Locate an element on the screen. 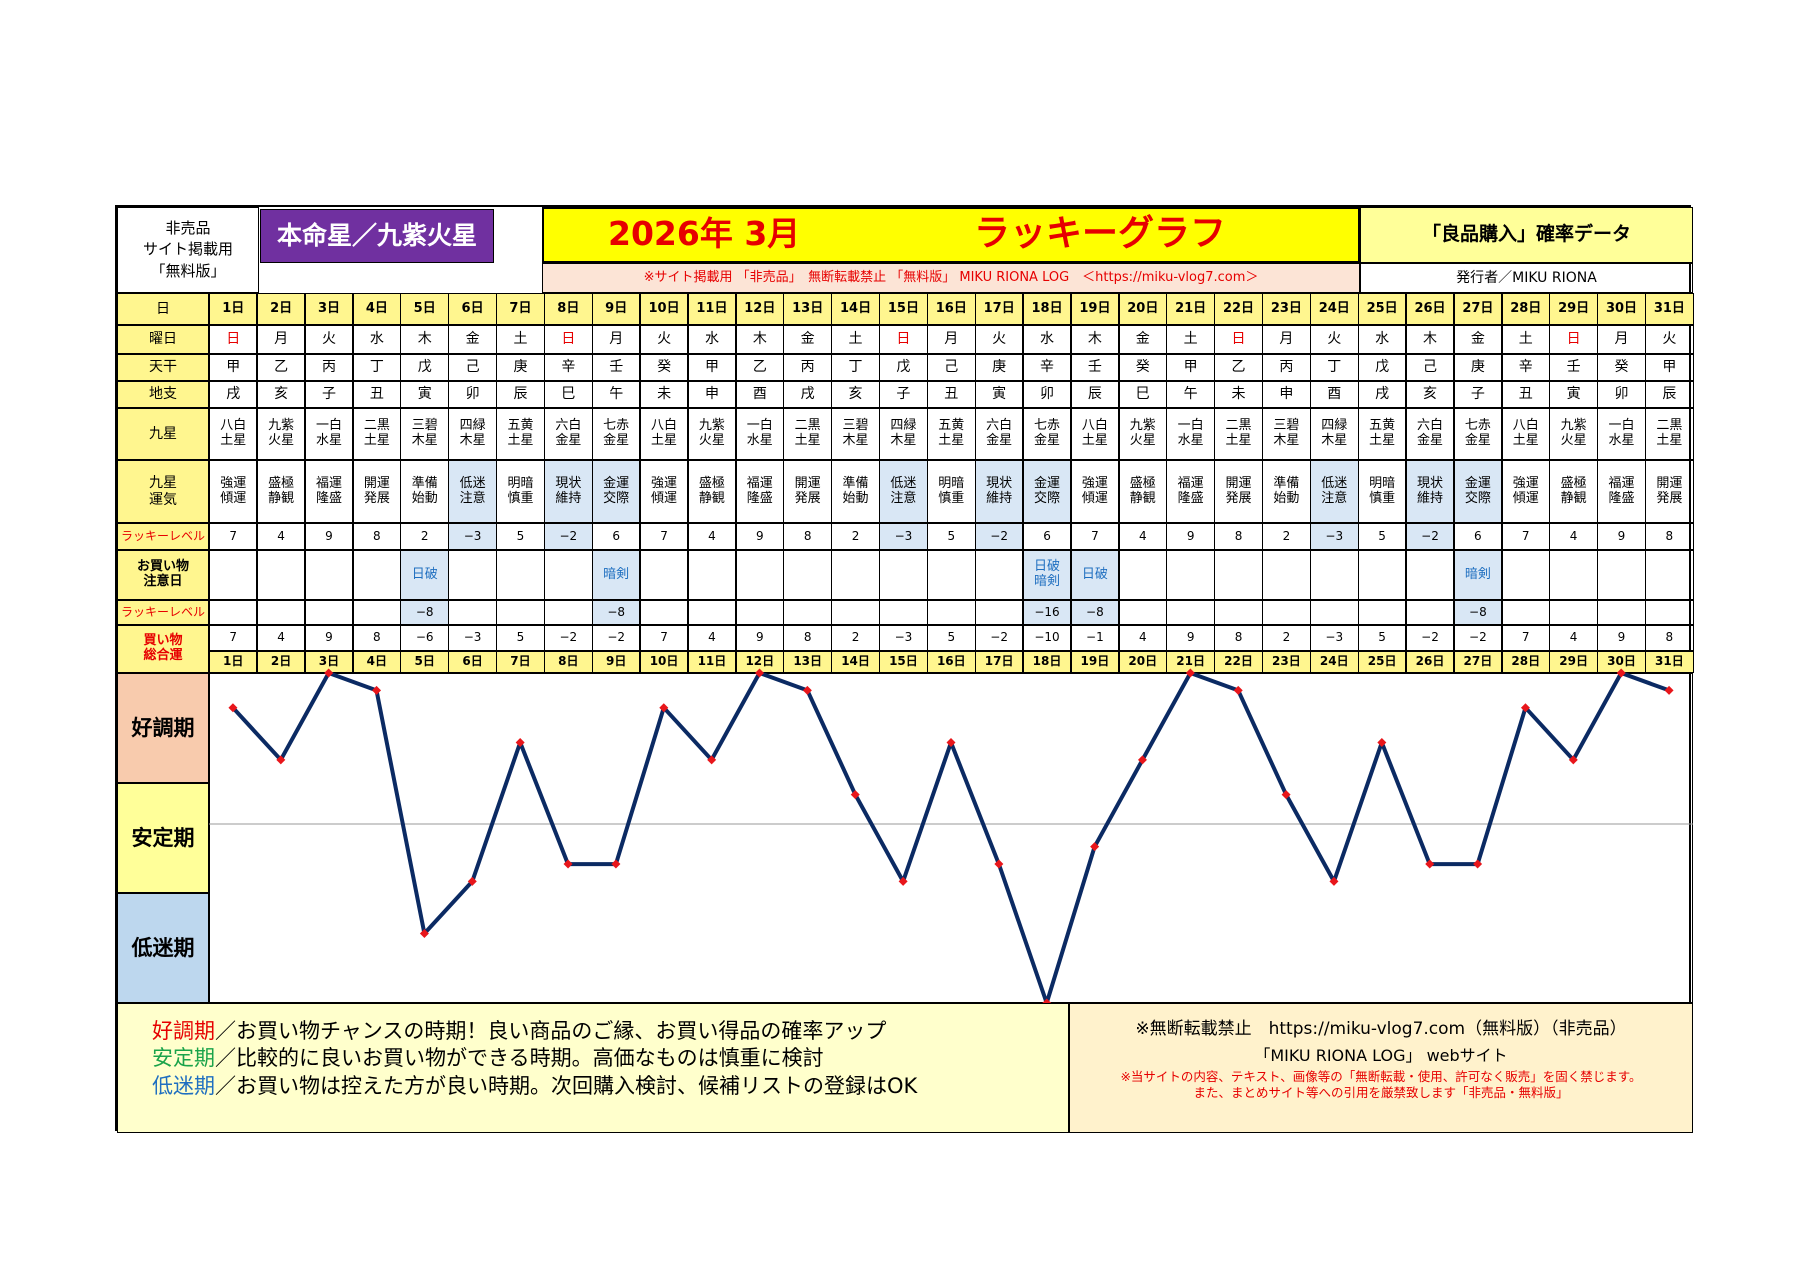  caution-cell: 日破 is located at coordinates (424, 575).